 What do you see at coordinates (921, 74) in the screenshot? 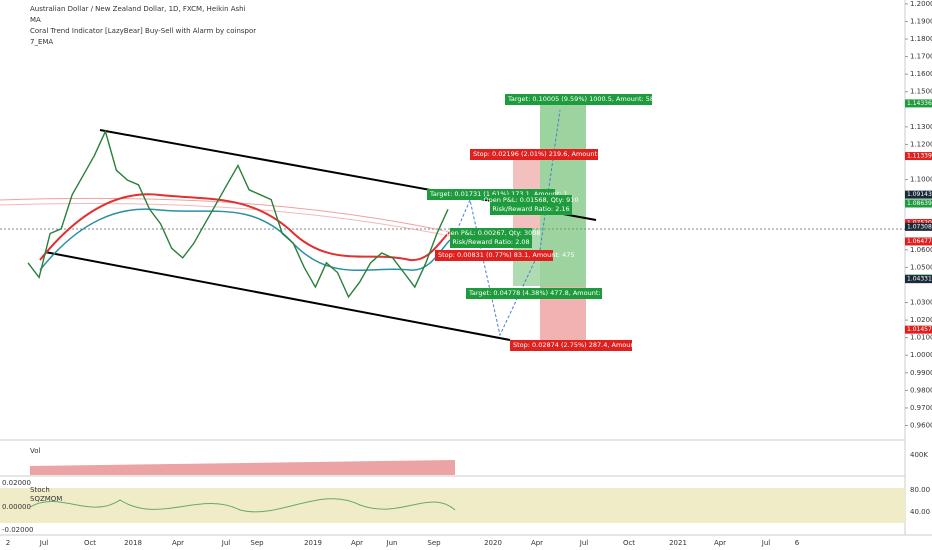
I see `y-tick-label: 1.16000` at bounding box center [921, 74].